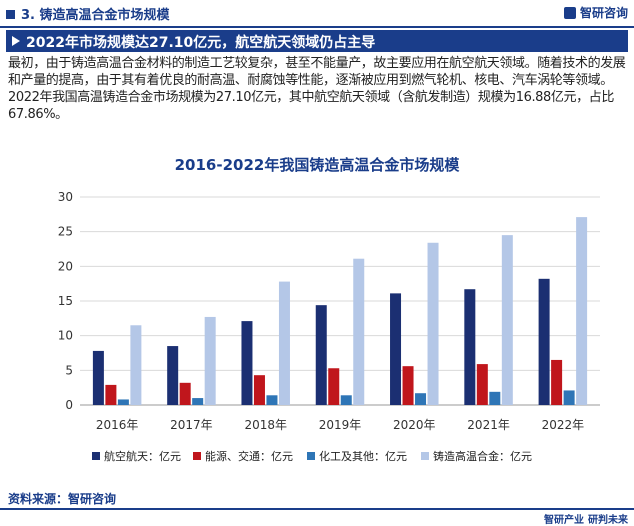  Describe the element at coordinates (16, 41) in the screenshot. I see `triangle-icon` at that location.